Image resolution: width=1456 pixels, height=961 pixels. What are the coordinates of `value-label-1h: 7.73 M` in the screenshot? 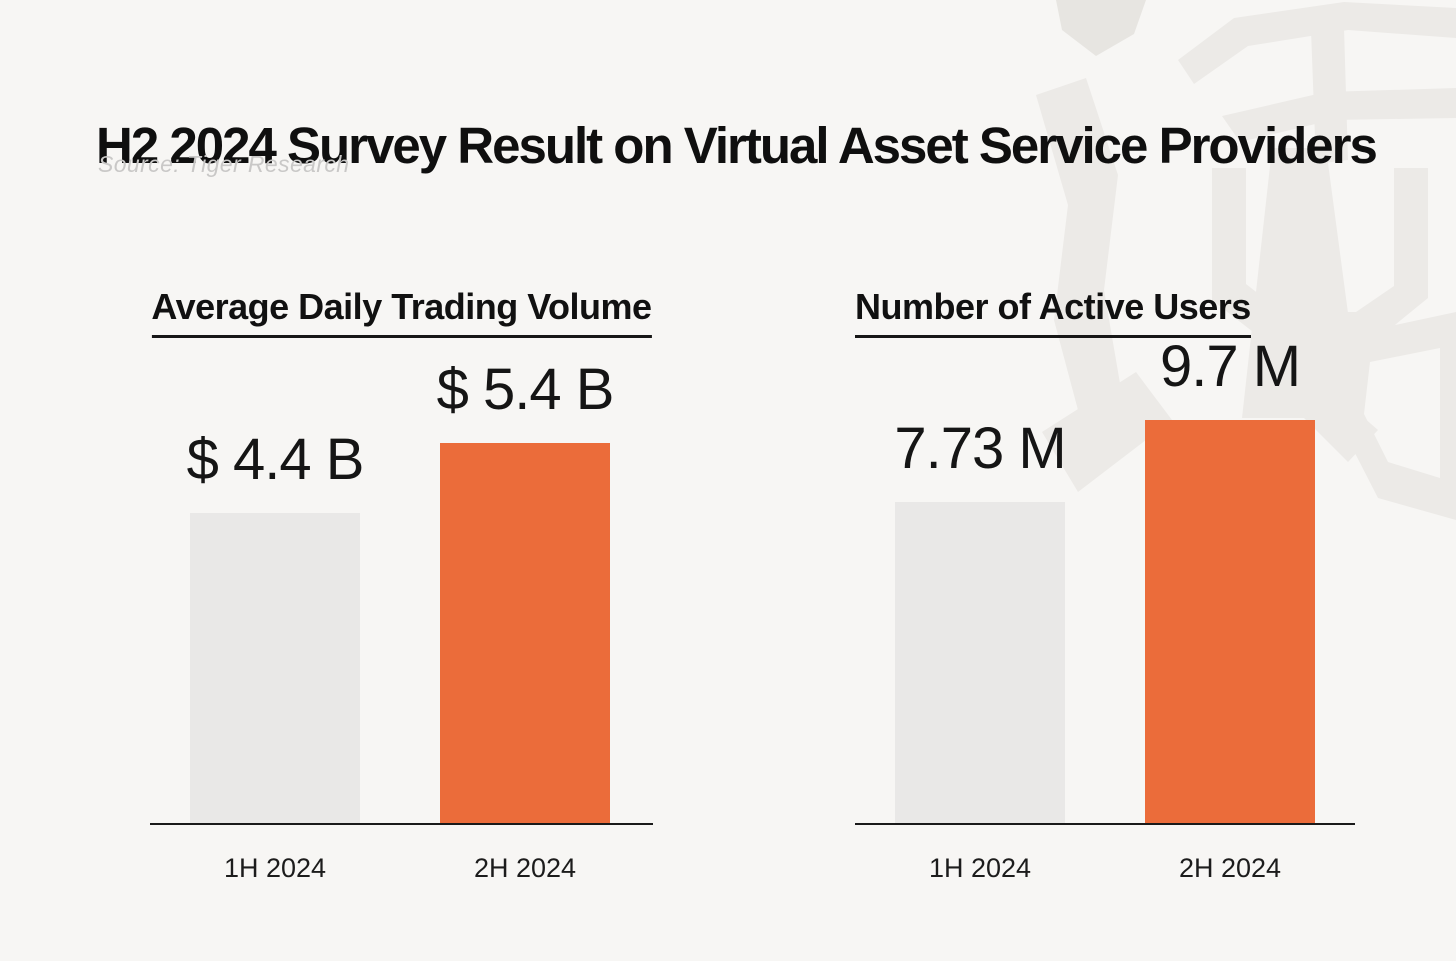 It's located at (980, 448).